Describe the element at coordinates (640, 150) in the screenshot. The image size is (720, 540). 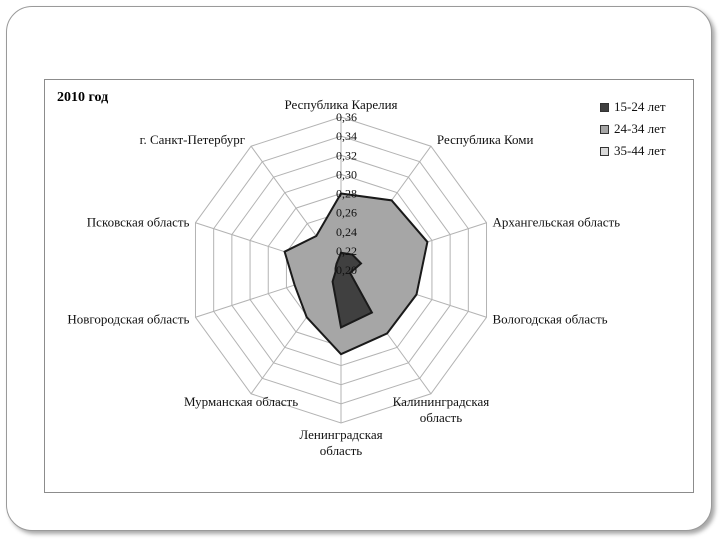
I see `legend-label: 35-44 лет` at that location.